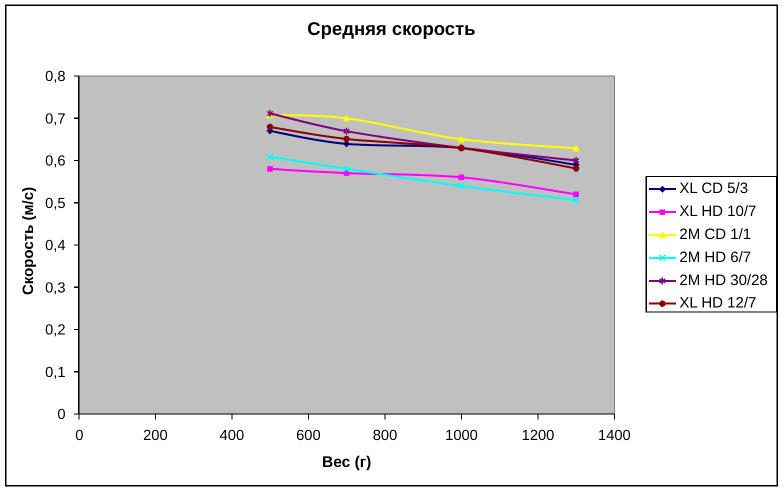 The image size is (783, 491). What do you see at coordinates (713, 188) in the screenshot?
I see `svg-text: XL CD 5/3` at bounding box center [713, 188].